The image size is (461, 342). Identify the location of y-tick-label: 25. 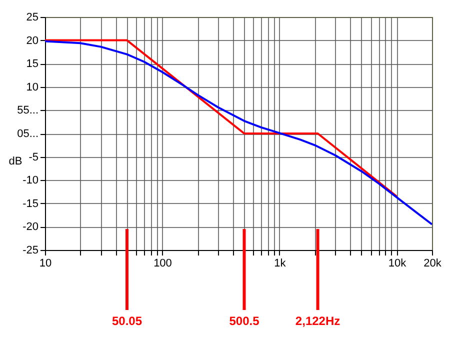
(32, 18).